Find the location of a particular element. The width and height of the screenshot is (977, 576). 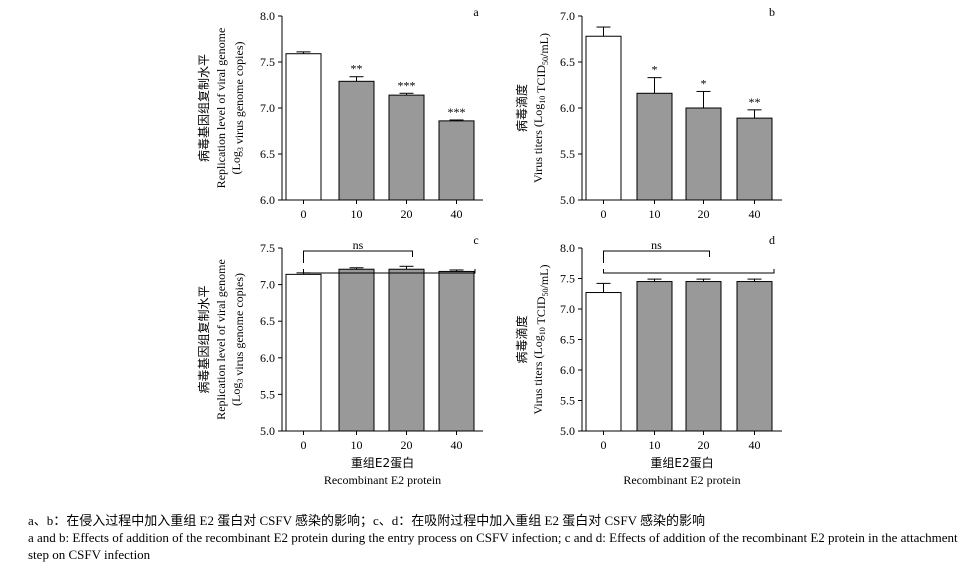

y-axis-label-cn: 病毒滴度 is located at coordinates (521, 108).